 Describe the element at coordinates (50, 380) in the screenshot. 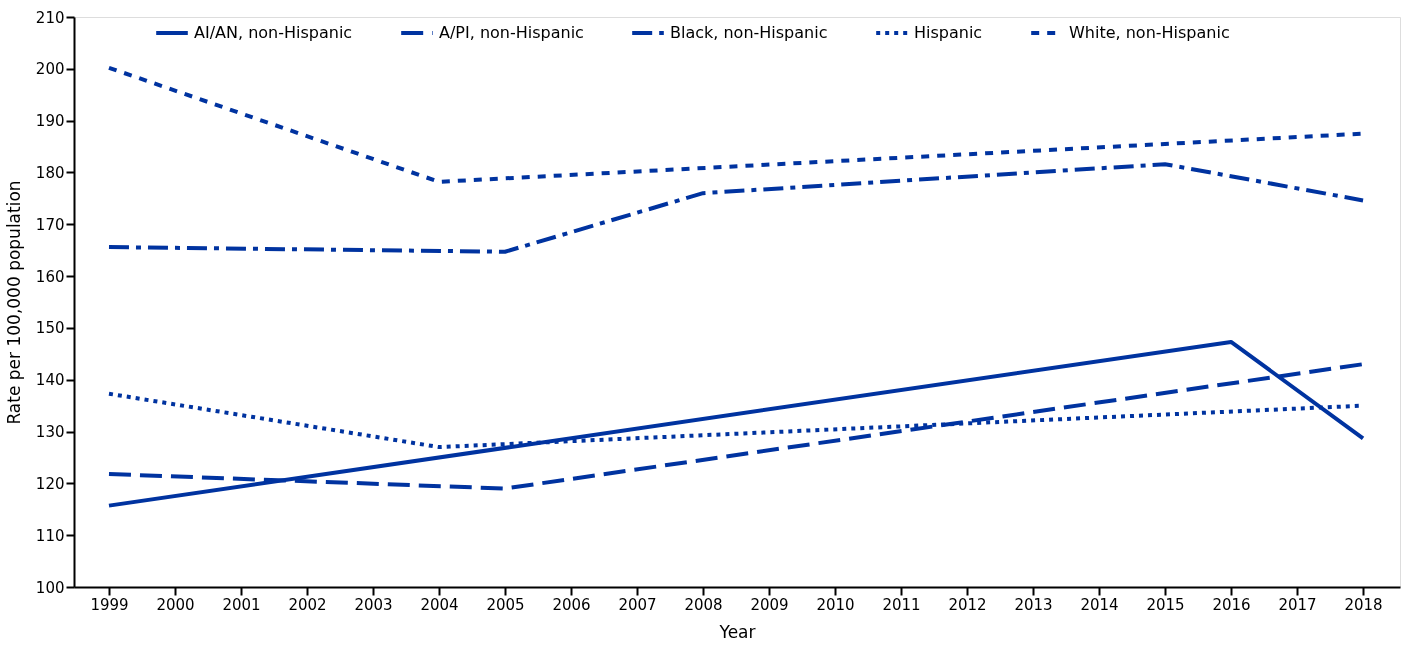

I see `y-tick-label: 140` at that location.